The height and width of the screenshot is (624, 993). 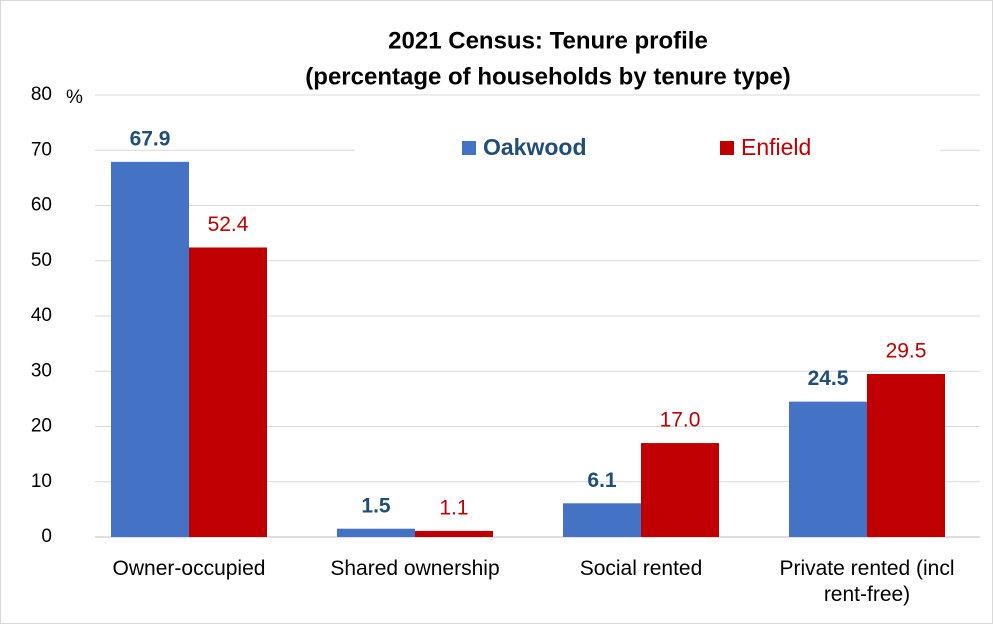 What do you see at coordinates (41, 315) in the screenshot?
I see `y-tick-label: 40` at bounding box center [41, 315].